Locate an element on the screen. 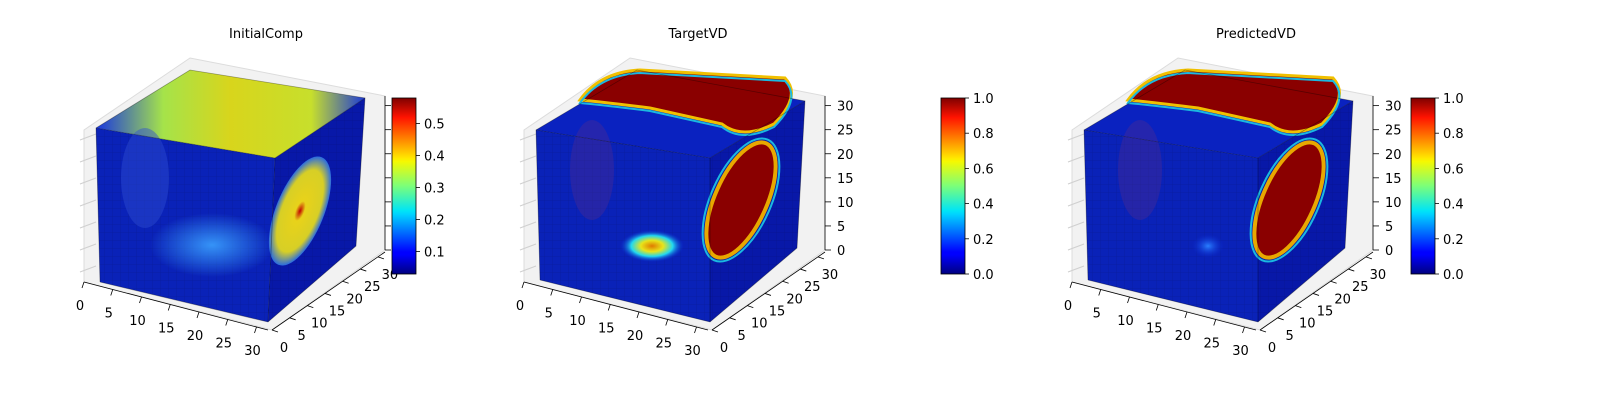 The width and height of the screenshot is (1600, 404). colorbar-tick-label: 1.0 is located at coordinates (1453, 99).